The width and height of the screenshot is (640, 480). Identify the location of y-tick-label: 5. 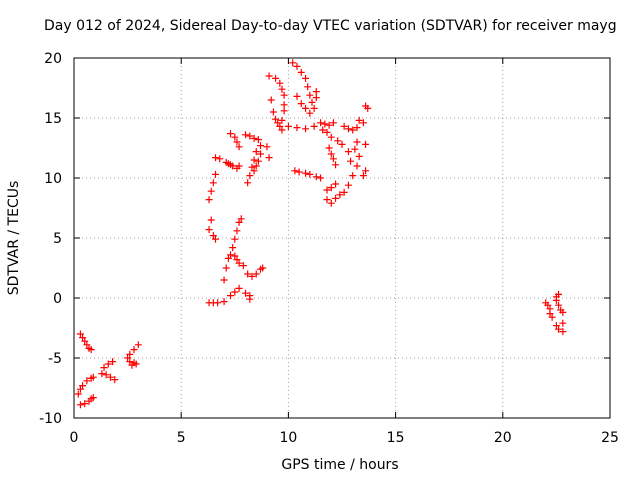
(57, 239).